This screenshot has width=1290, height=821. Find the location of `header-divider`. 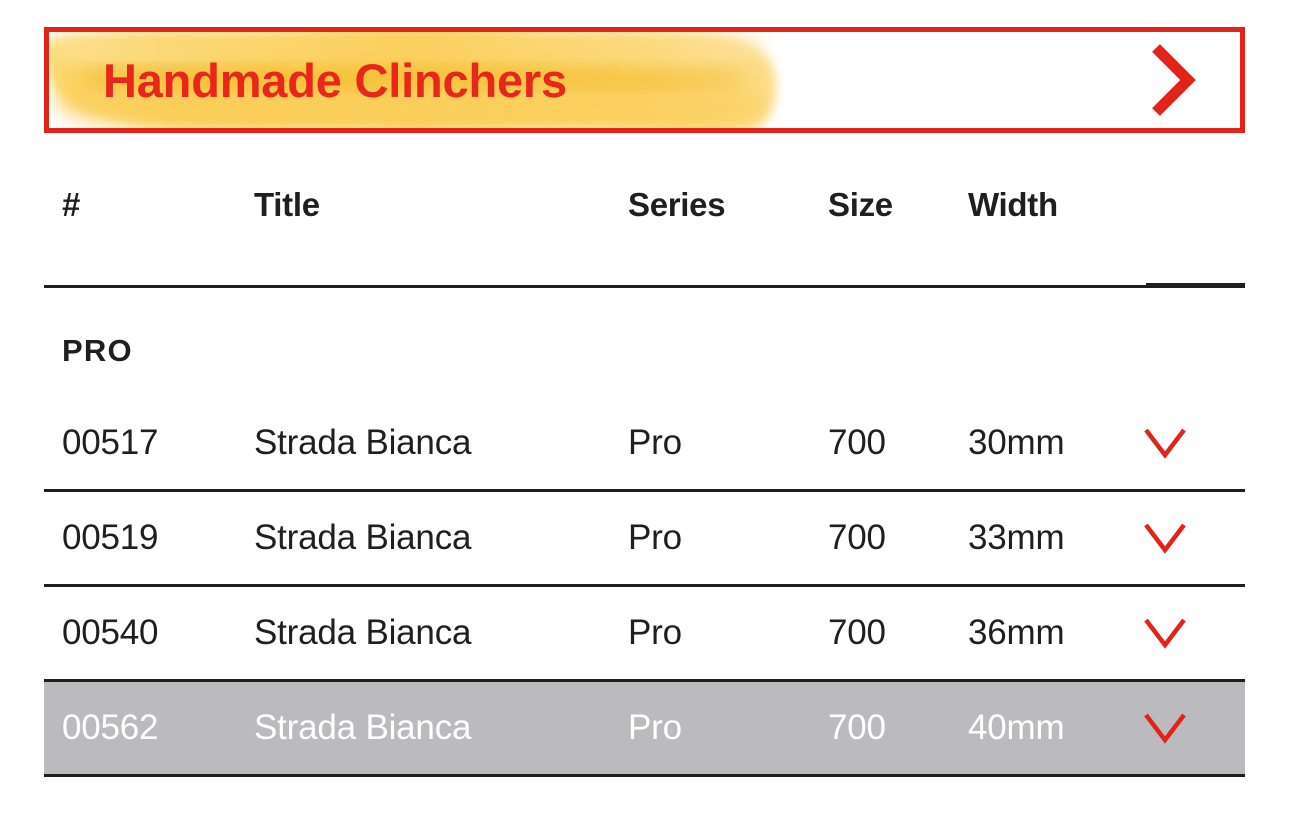

header-divider is located at coordinates (644, 286).